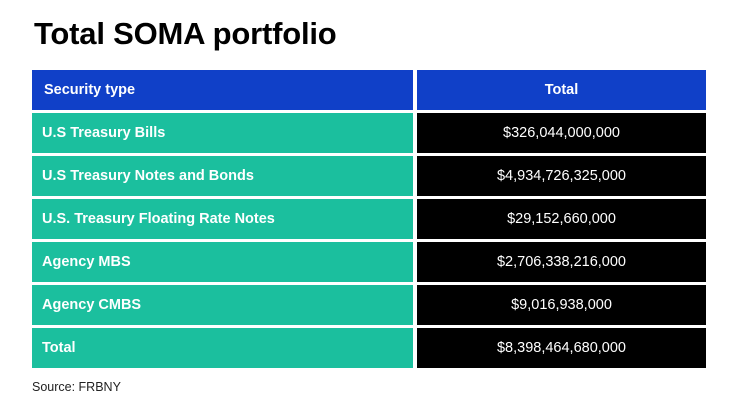  What do you see at coordinates (561, 176) in the screenshot?
I see `total-cell: $4,934,726,325,000` at bounding box center [561, 176].